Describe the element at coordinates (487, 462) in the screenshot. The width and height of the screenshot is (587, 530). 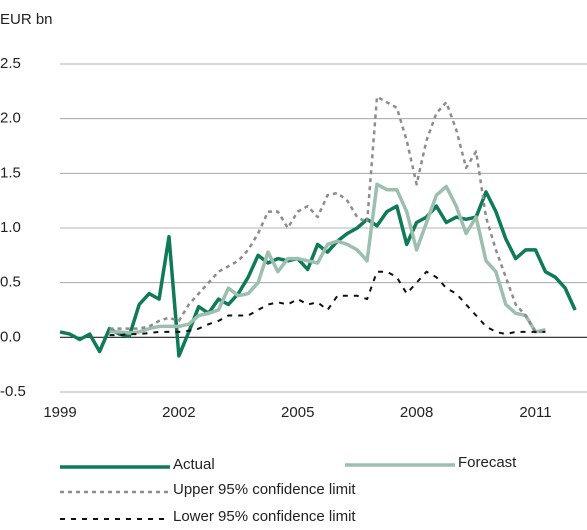
I see `legend-label: Forecast` at that location.